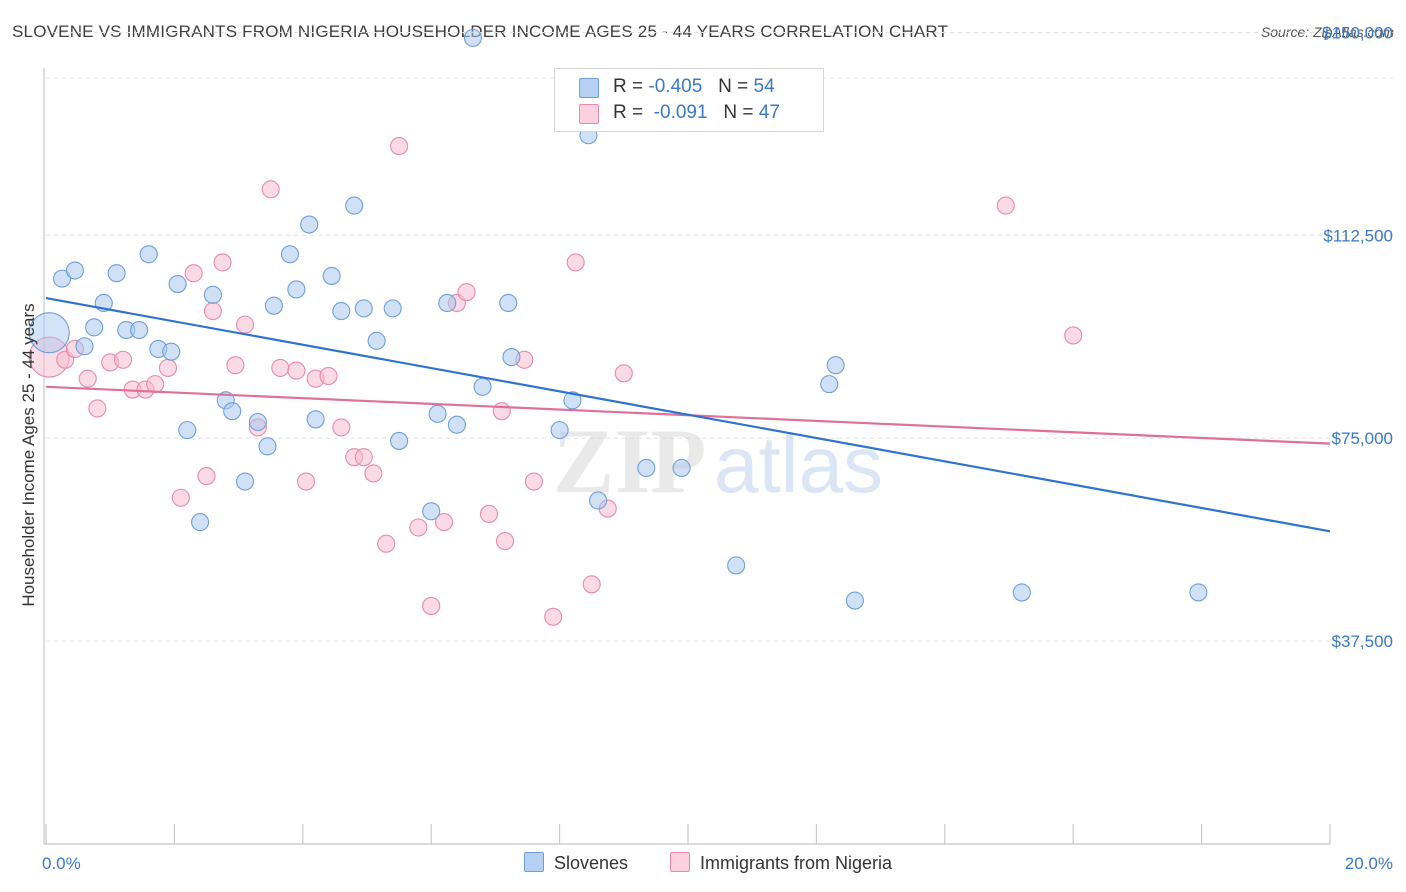  Describe the element at coordinates (798, 464) in the screenshot. I see `watermark-atlas: atlas` at that location.